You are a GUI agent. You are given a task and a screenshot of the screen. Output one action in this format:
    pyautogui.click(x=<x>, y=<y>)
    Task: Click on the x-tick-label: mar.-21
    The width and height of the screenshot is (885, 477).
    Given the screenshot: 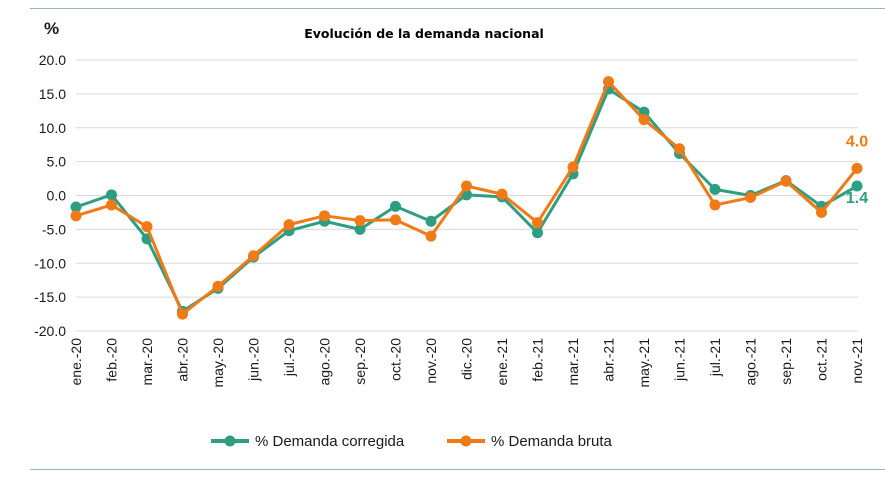 What is the action you would take?
    pyautogui.click(x=573, y=362)
    